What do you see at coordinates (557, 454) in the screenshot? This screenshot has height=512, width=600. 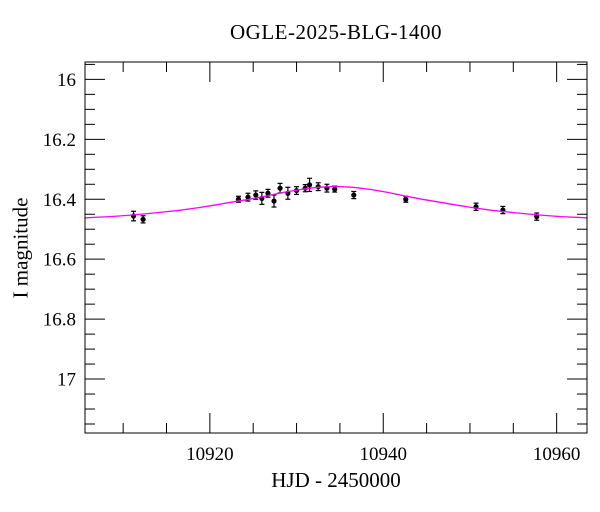 I see `x-tick-label: 10960` at bounding box center [557, 454].